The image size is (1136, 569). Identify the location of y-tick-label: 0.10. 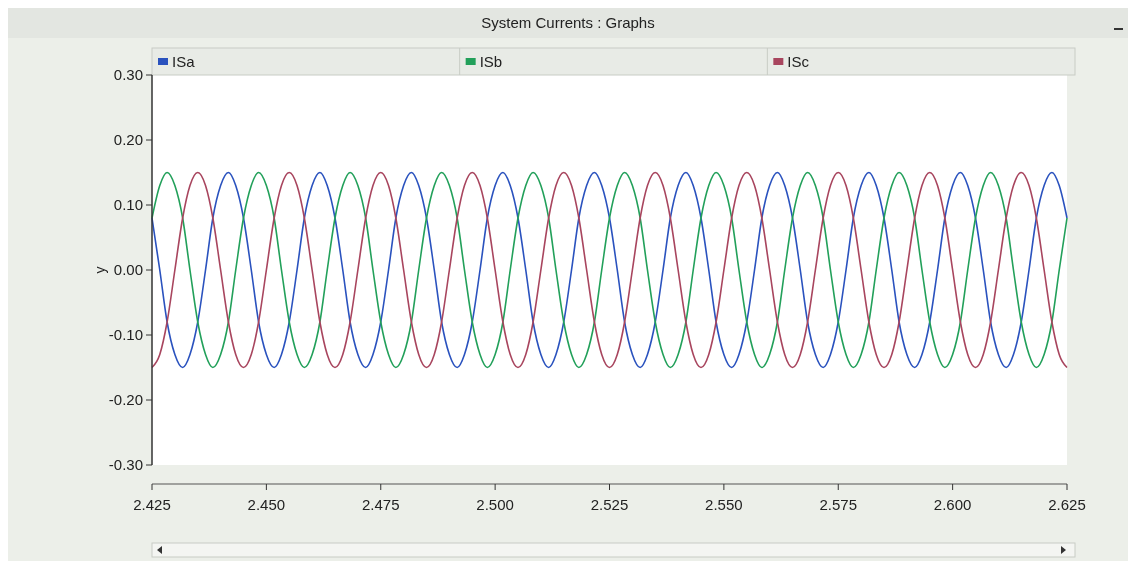
(128, 204).